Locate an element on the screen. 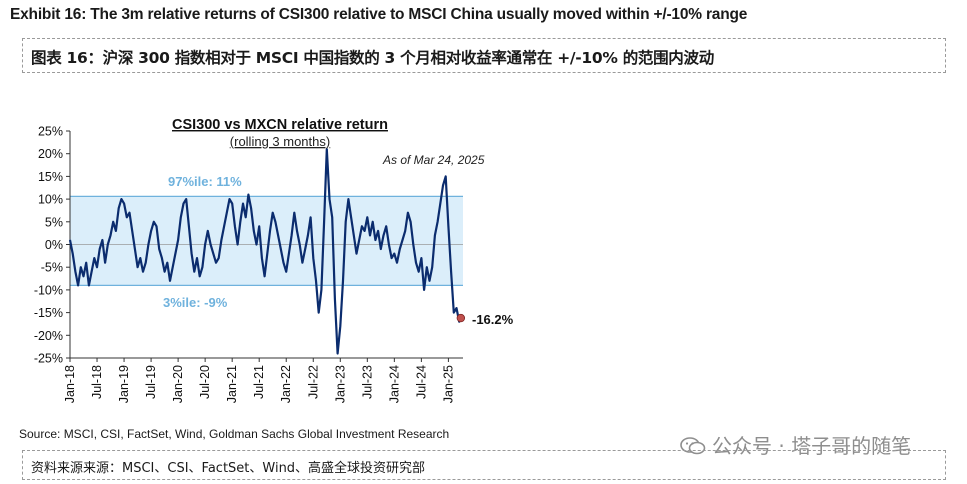 This screenshot has width=967, height=484. y-tick-label: -15% is located at coordinates (48, 313).